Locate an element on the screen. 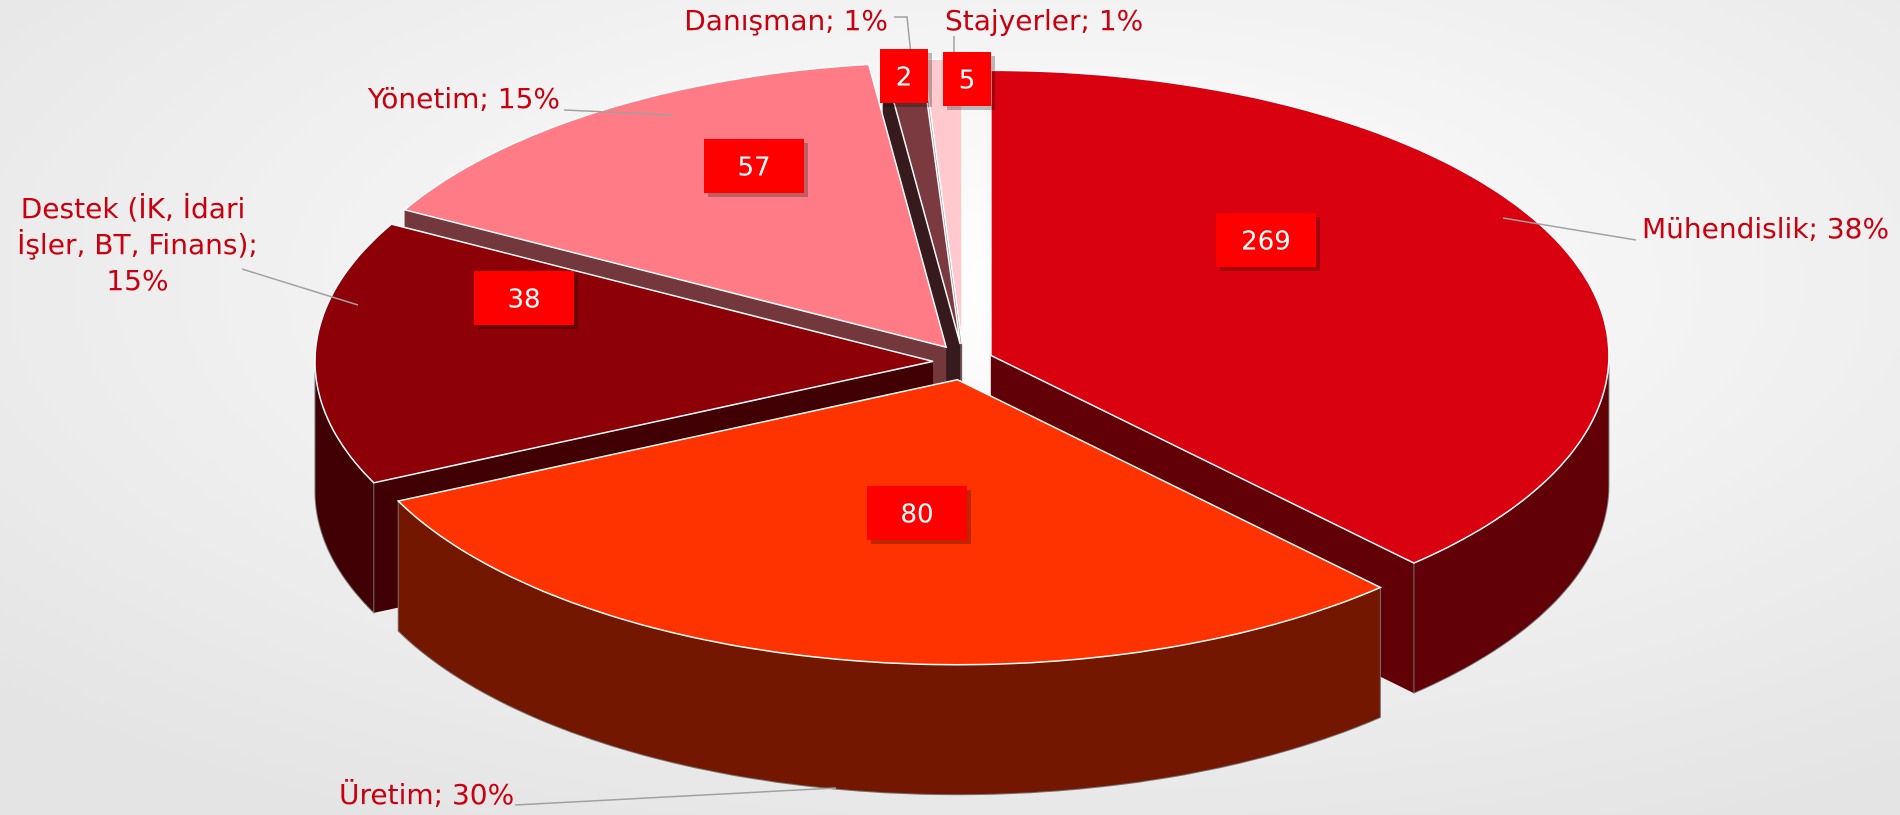  count-label: 5 is located at coordinates (967, 81).